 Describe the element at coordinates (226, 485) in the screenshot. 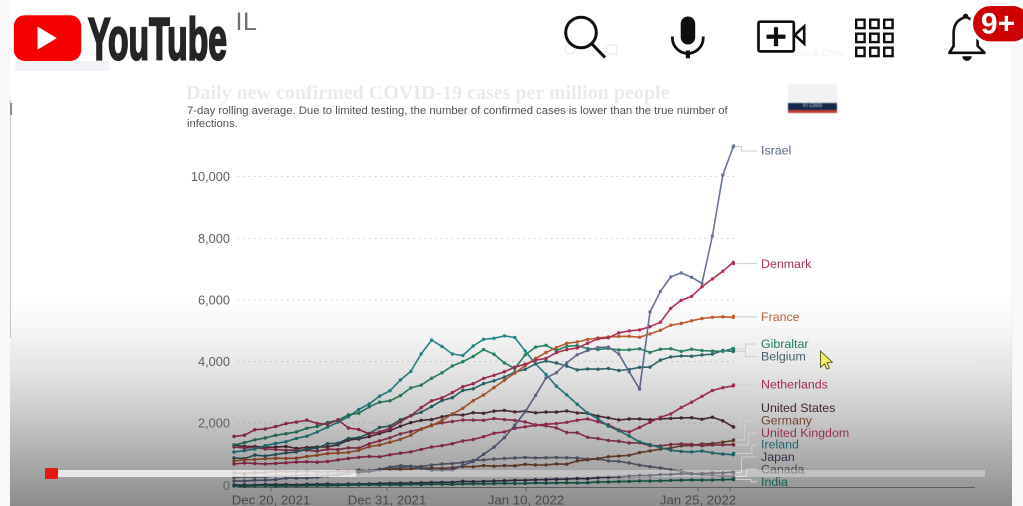

I see `svg-text: 0` at that location.